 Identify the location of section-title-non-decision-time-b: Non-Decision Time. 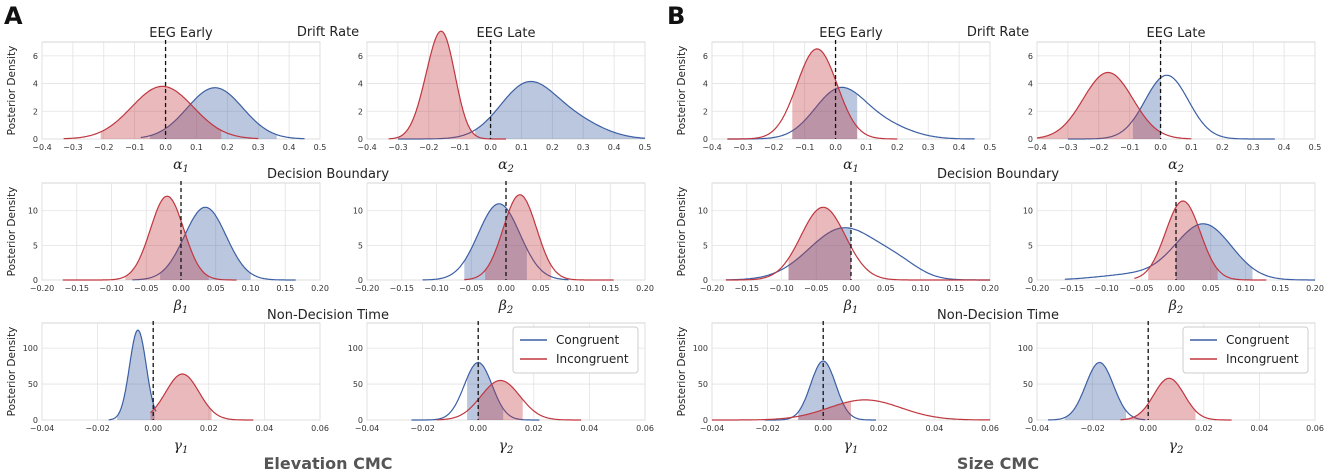
(998, 315).